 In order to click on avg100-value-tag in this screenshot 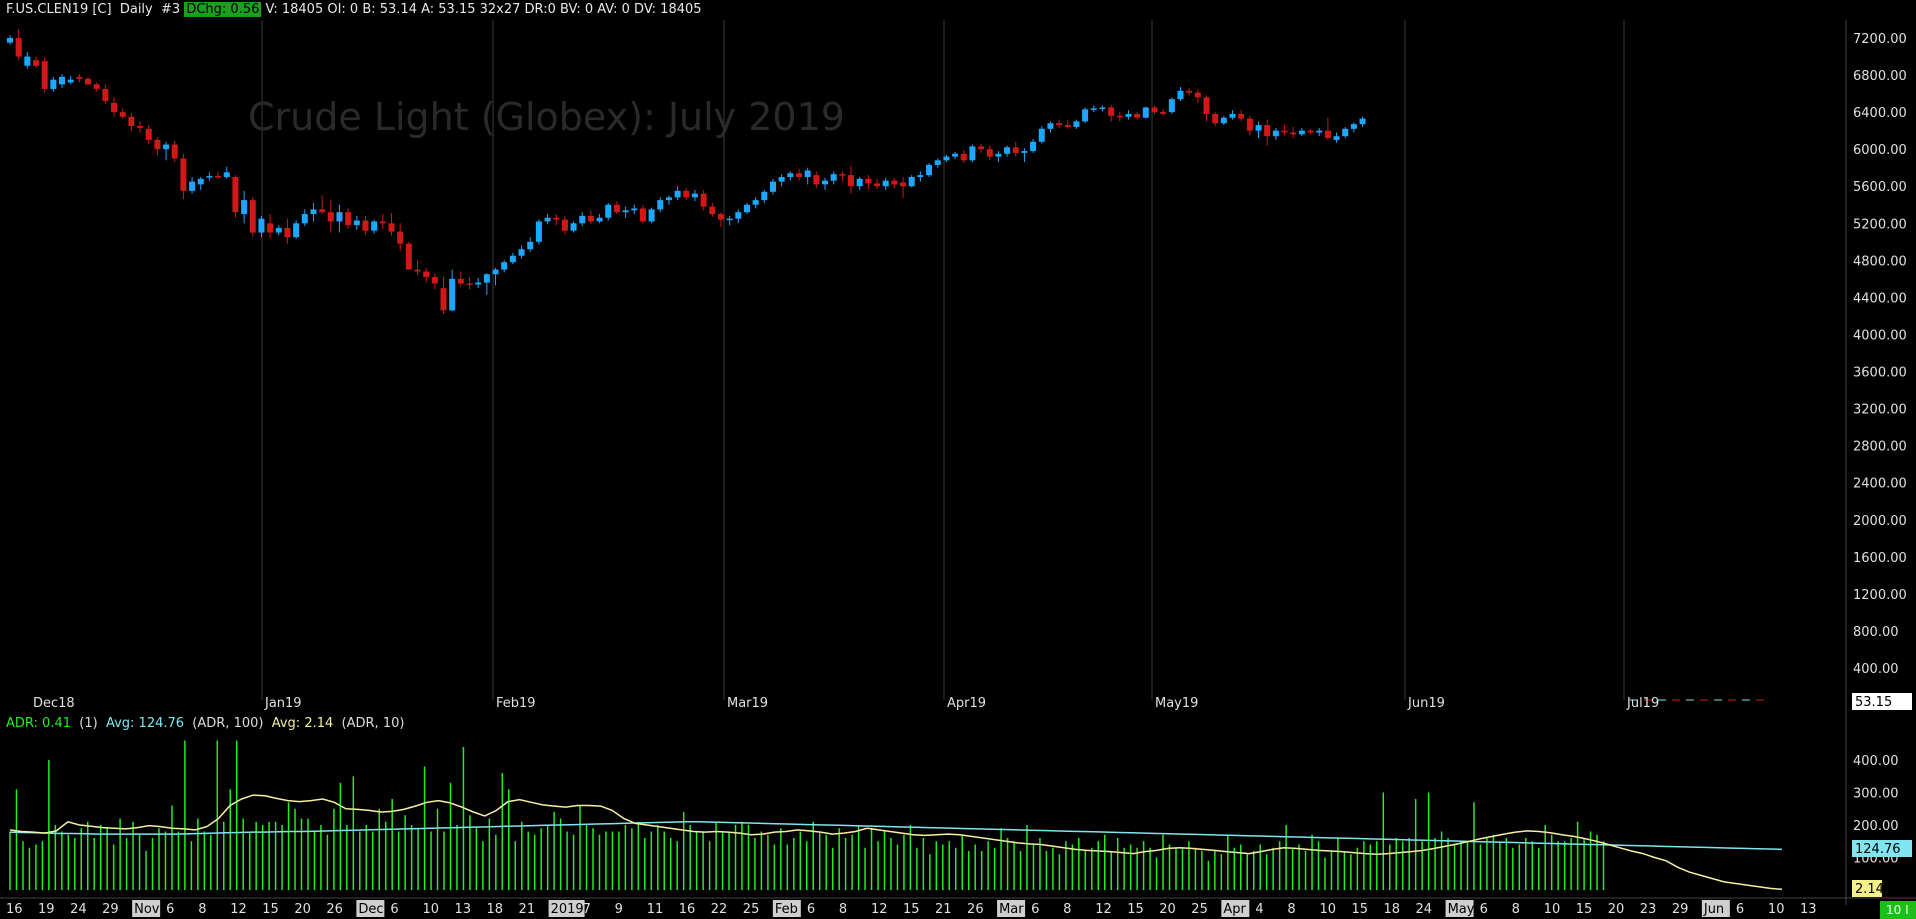, I will do `click(1882, 848)`.